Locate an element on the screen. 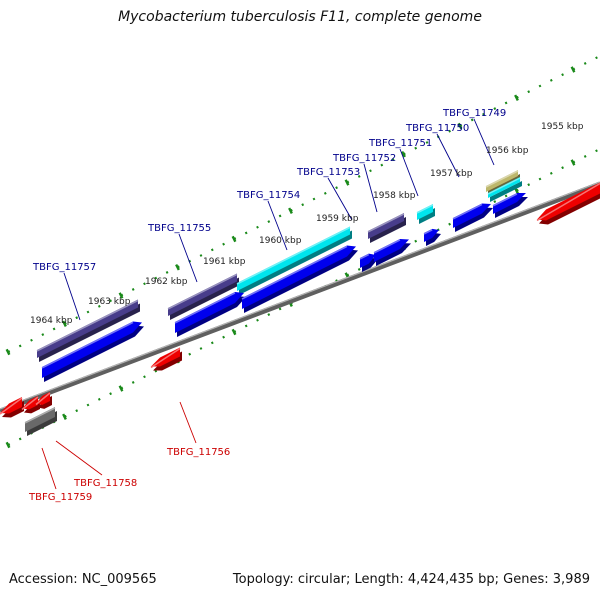 The height and width of the screenshot is (600, 600). gene-cyan-1960 is located at coordinates (294, 260).